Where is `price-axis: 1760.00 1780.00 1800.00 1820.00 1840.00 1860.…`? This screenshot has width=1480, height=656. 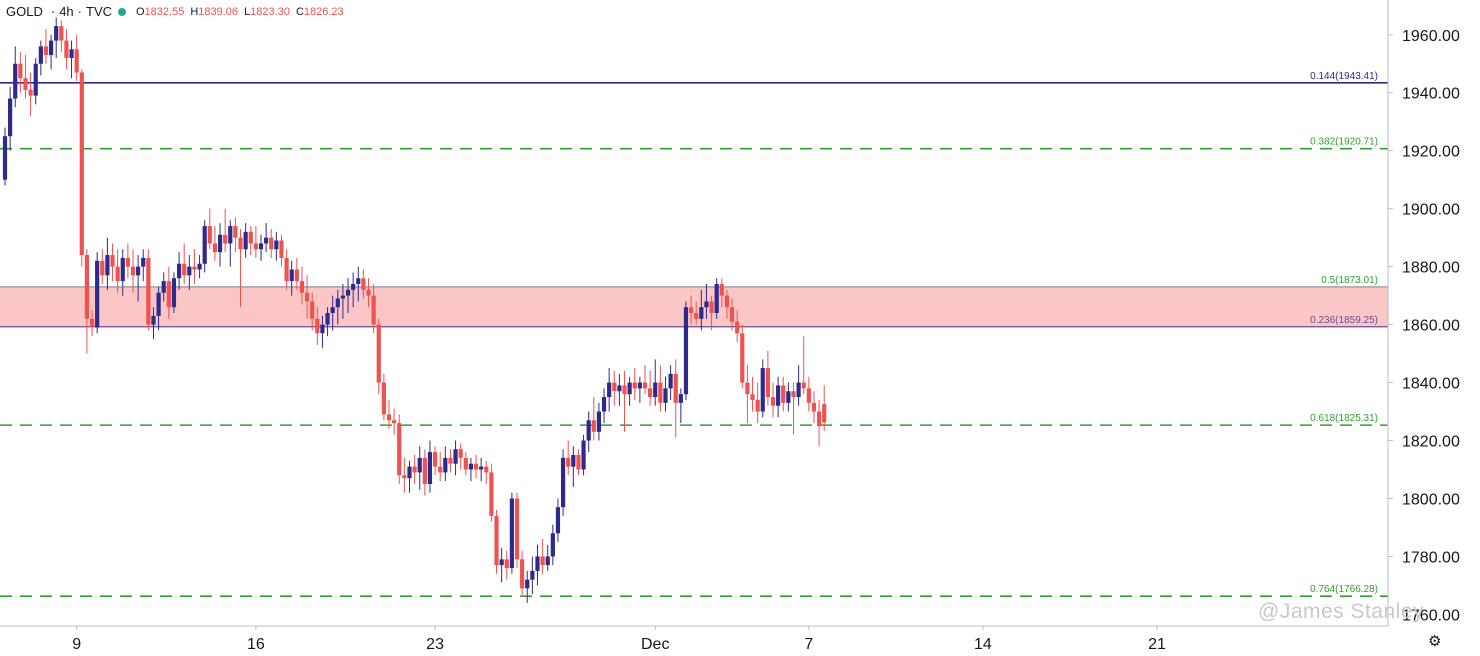 price-axis: 1760.00 1780.00 1800.00 1820.00 1840.00 1860.… is located at coordinates (1424, 326).